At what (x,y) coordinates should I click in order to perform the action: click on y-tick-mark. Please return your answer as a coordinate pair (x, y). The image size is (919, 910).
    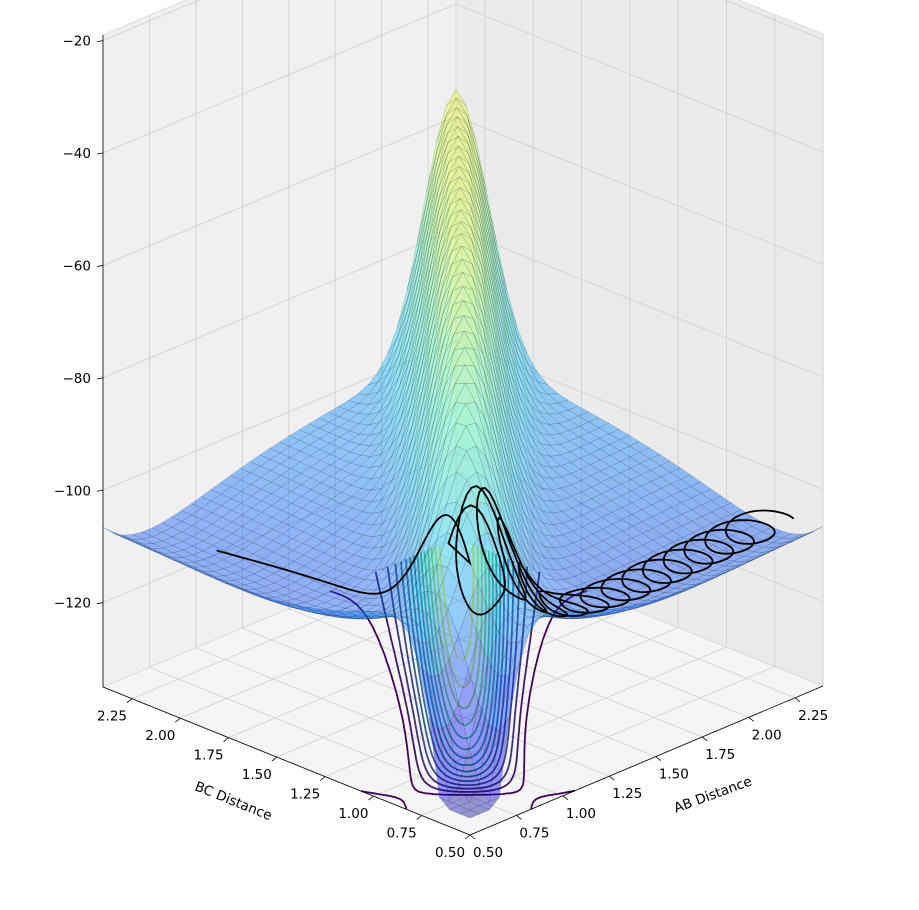
    Looking at the image, I should click on (467, 837).